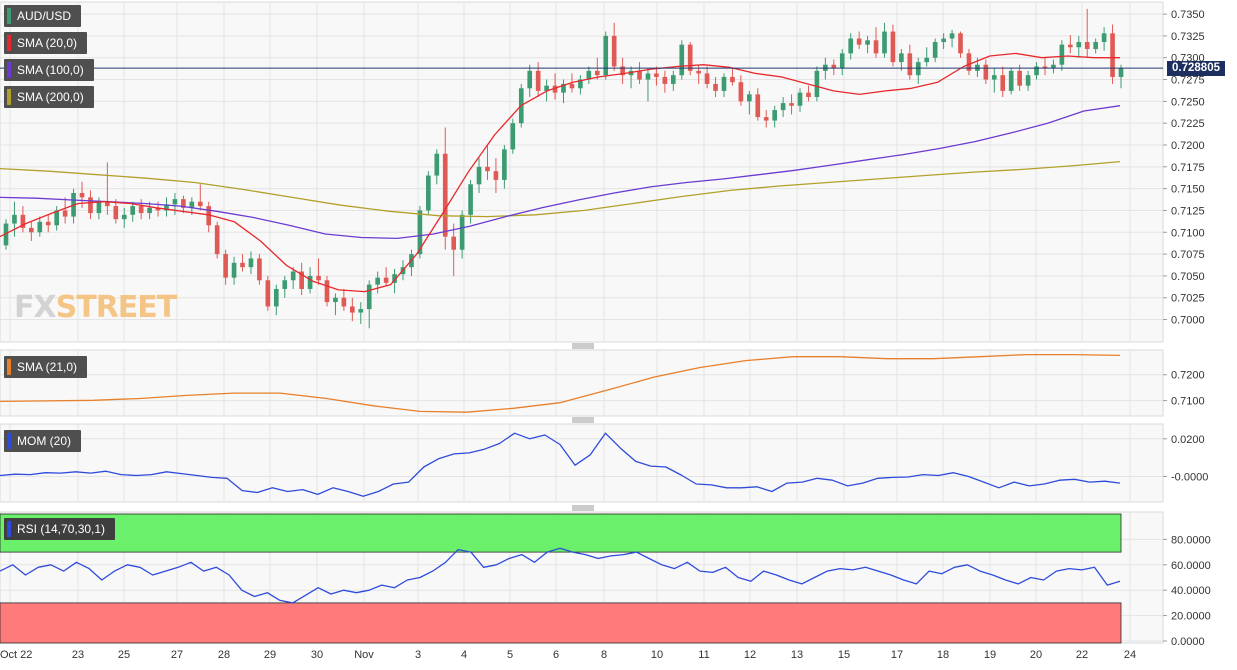 The image size is (1237, 670). Describe the element at coordinates (1188, 211) in the screenshot. I see `y-tick-label: 0.7125` at that location.